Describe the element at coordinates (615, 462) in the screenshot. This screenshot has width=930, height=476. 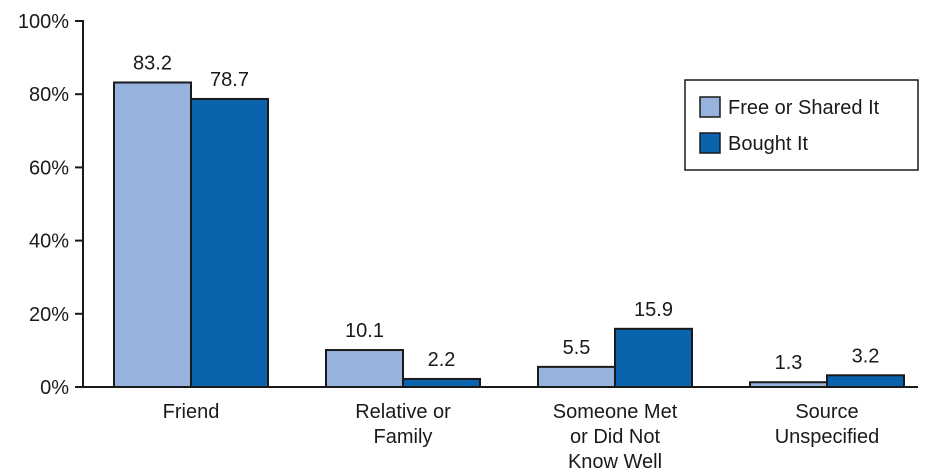
I see `category-label-line: Know Well` at that location.